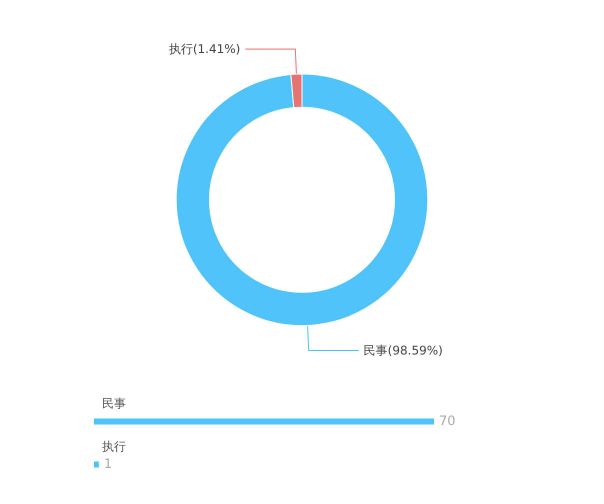 Image resolution: width=604 pixels, height=504 pixels. Describe the element at coordinates (204, 49) in the screenshot. I see `slice-label: 执行(1.41%)` at that location.